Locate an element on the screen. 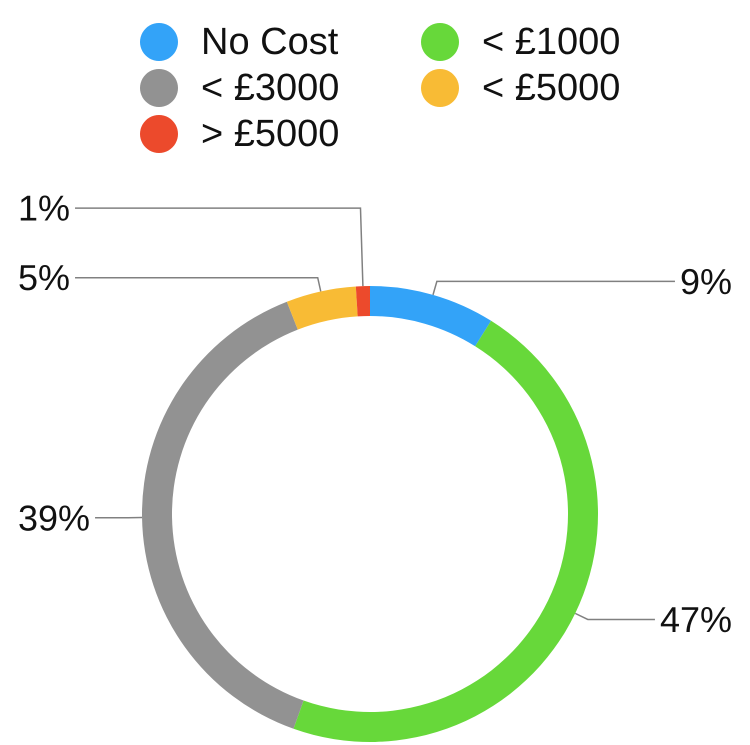 The height and width of the screenshot is (745, 750). legend-label: < £5000 is located at coordinates (551, 88).